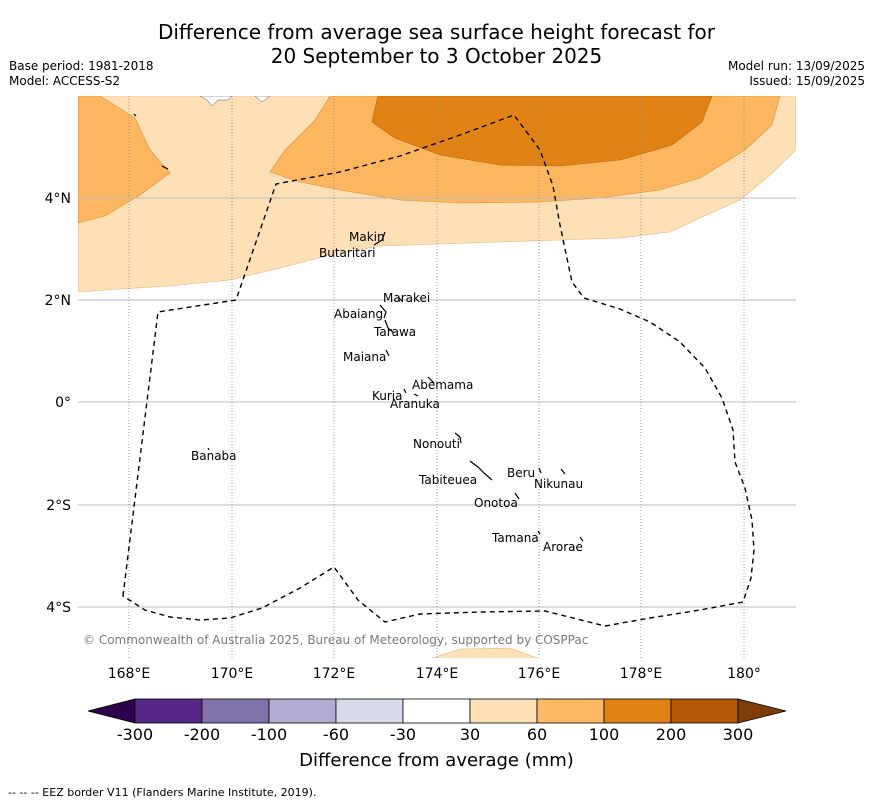 The width and height of the screenshot is (873, 804). I want to click on base-period: Base period: 1981-2018, so click(81, 66).